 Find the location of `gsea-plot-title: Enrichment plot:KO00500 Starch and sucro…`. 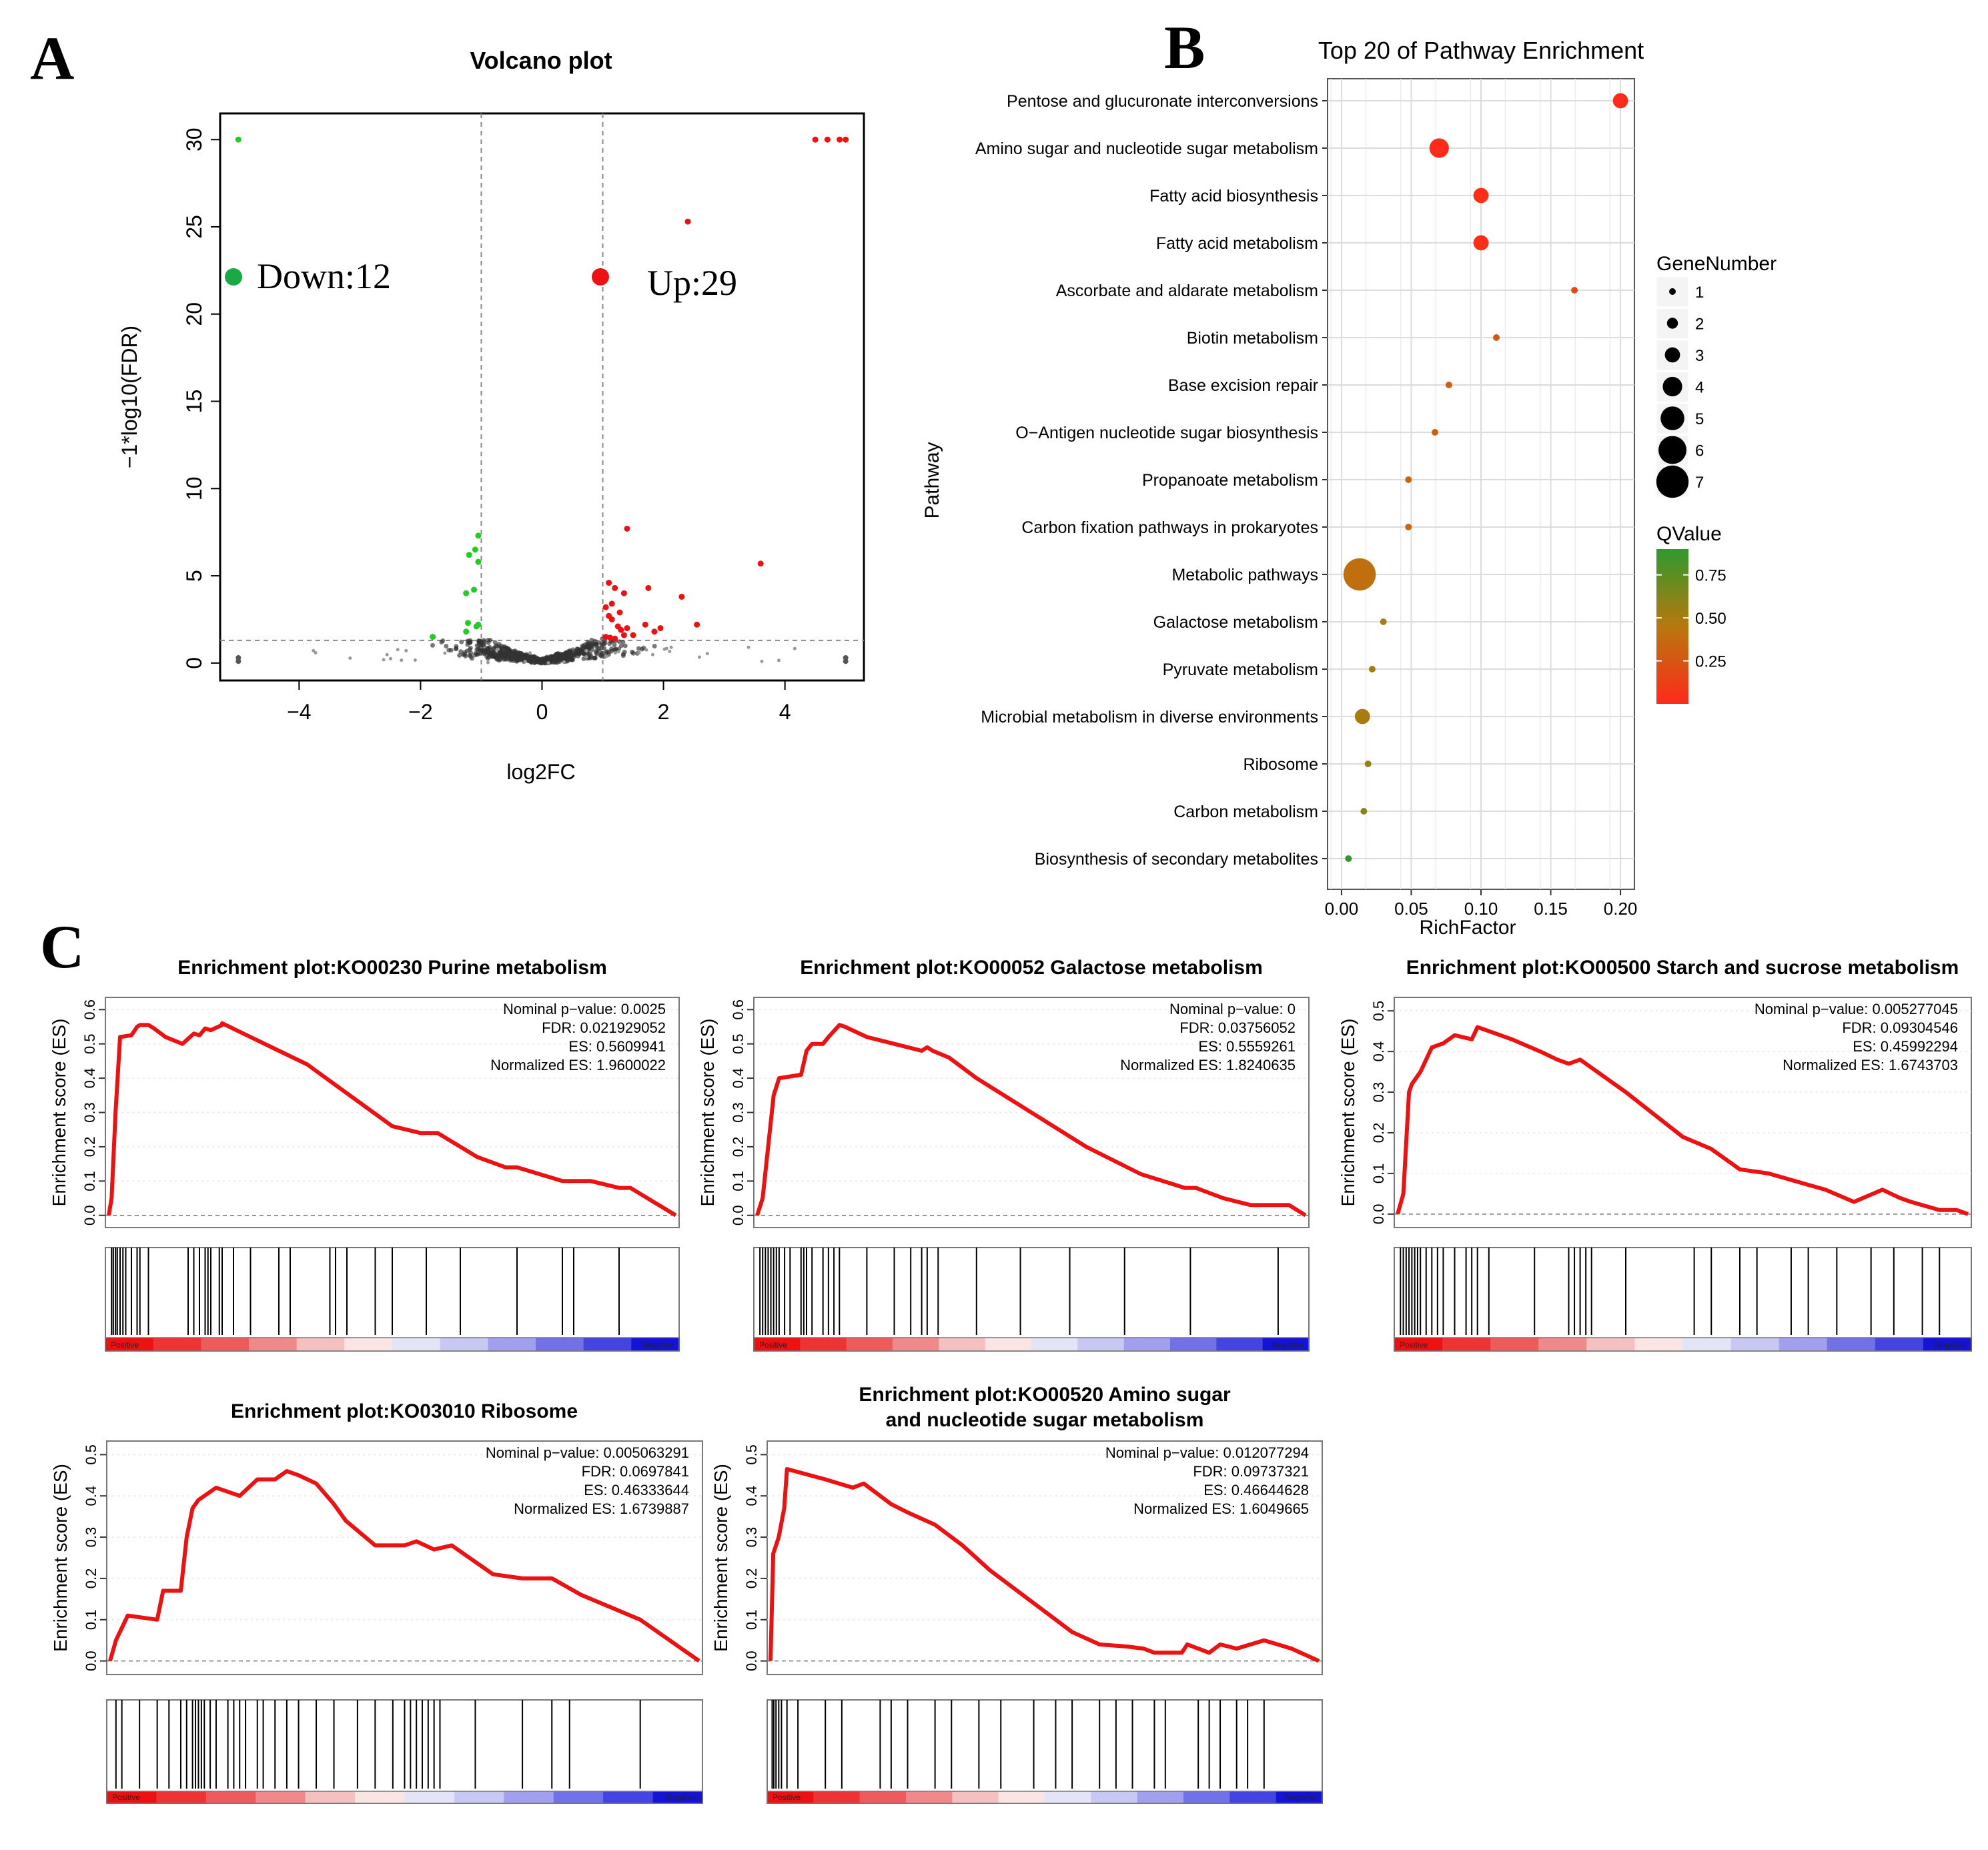

gsea-plot-title: Enrichment plot:KO00500 Starch and sucro… is located at coordinates (1682, 968).